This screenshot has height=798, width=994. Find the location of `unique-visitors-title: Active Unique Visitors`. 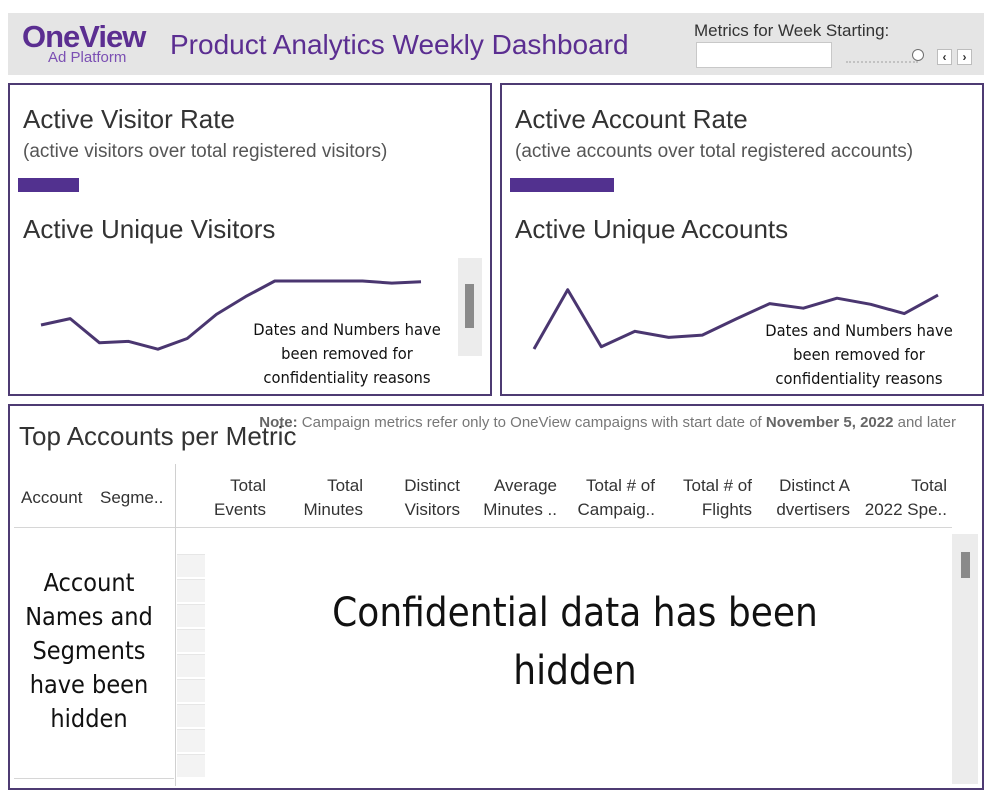

unique-visitors-title: Active Unique Visitors is located at coordinates (149, 229).